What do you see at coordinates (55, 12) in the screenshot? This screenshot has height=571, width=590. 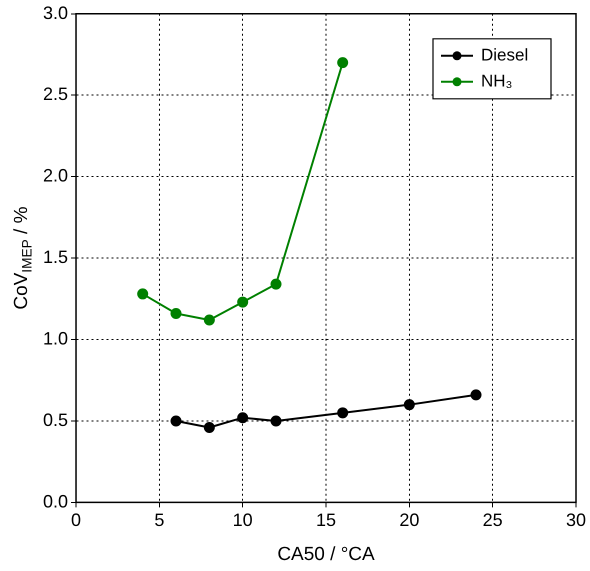 I see `y-tick-label: 3.0` at bounding box center [55, 12].